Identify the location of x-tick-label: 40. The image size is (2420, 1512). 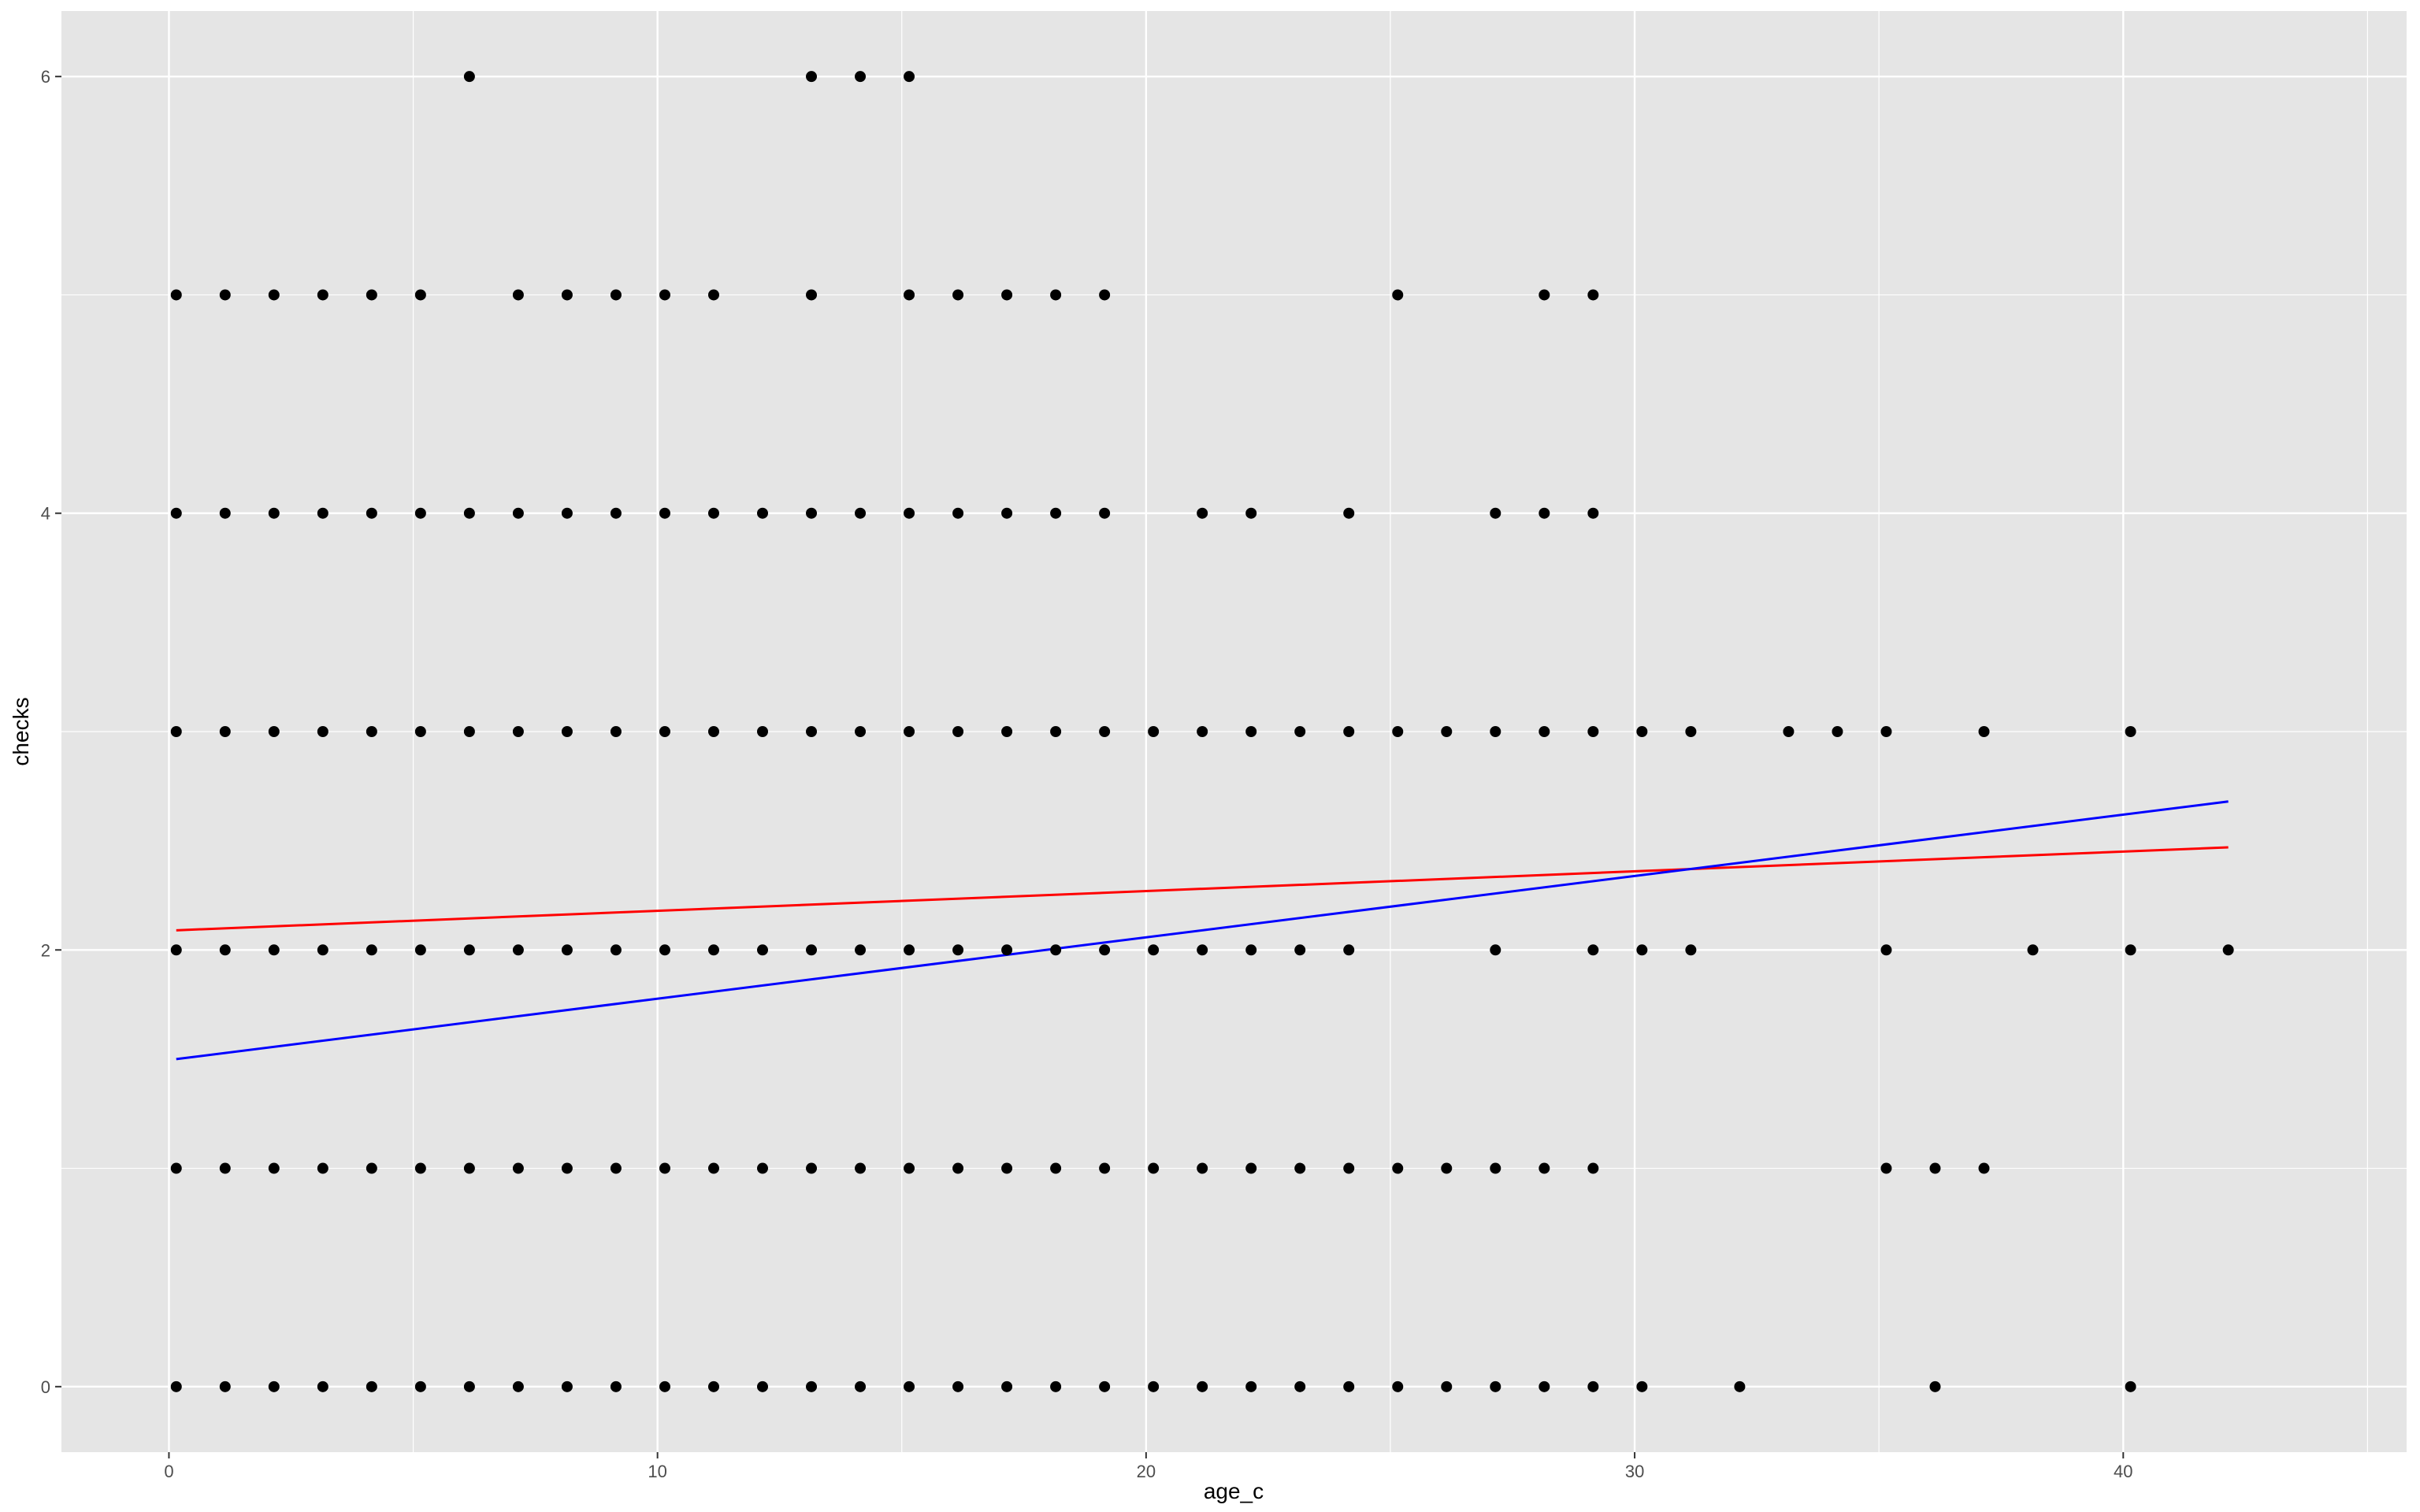
(2123, 1471).